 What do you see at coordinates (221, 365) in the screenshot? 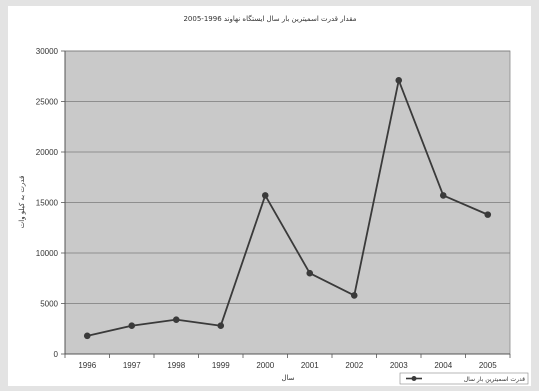
I see `x-tick-label: 1999` at bounding box center [221, 365].